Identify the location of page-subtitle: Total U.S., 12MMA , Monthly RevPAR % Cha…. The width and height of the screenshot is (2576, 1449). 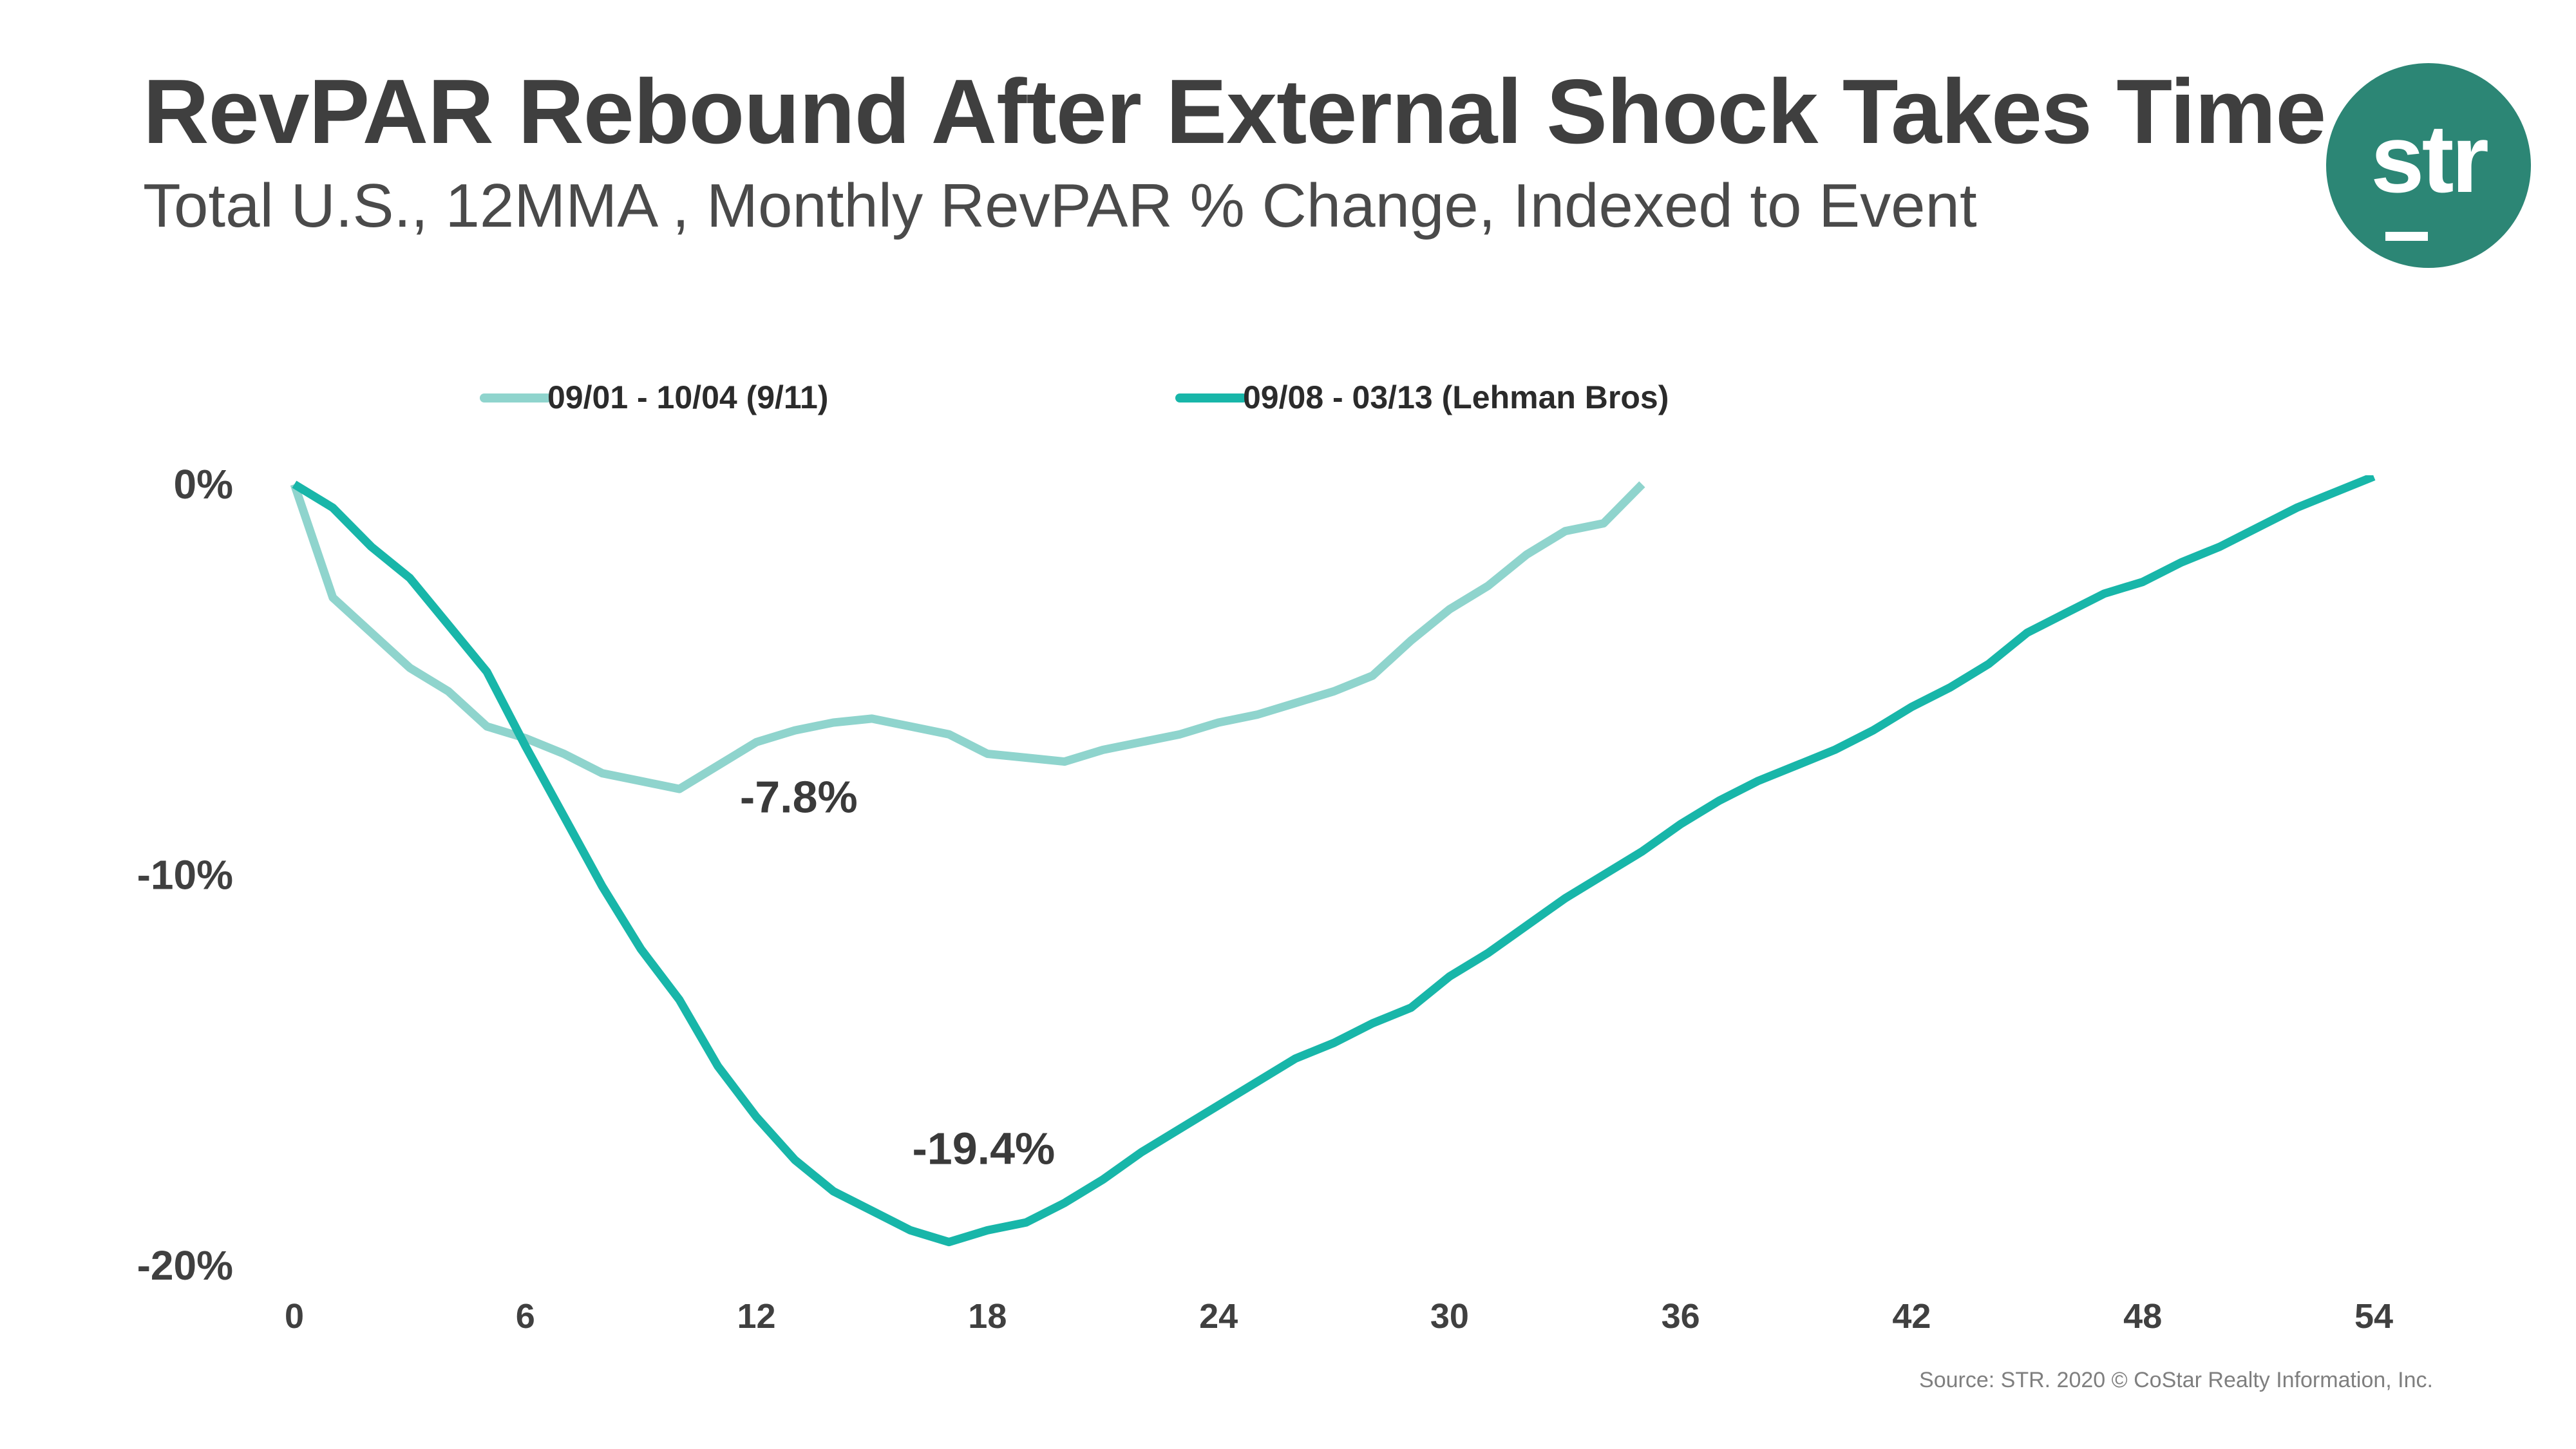
(1060, 206).